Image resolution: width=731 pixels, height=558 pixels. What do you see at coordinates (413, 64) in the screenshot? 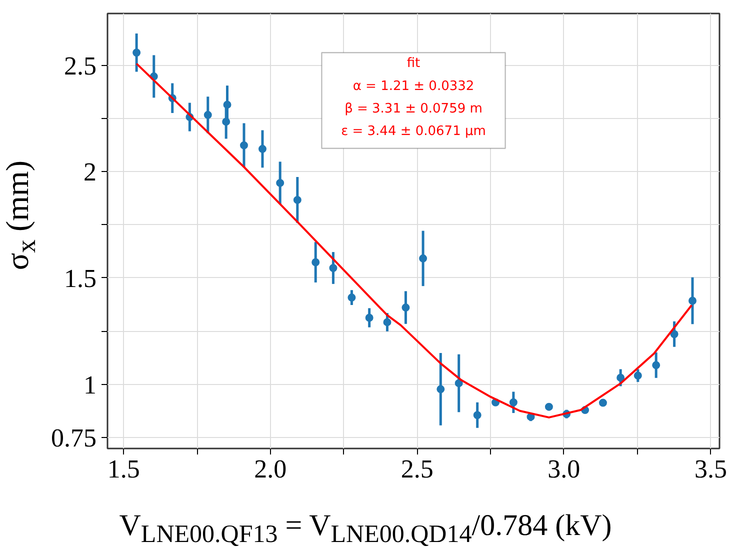
I see `text: fit` at bounding box center [413, 64].